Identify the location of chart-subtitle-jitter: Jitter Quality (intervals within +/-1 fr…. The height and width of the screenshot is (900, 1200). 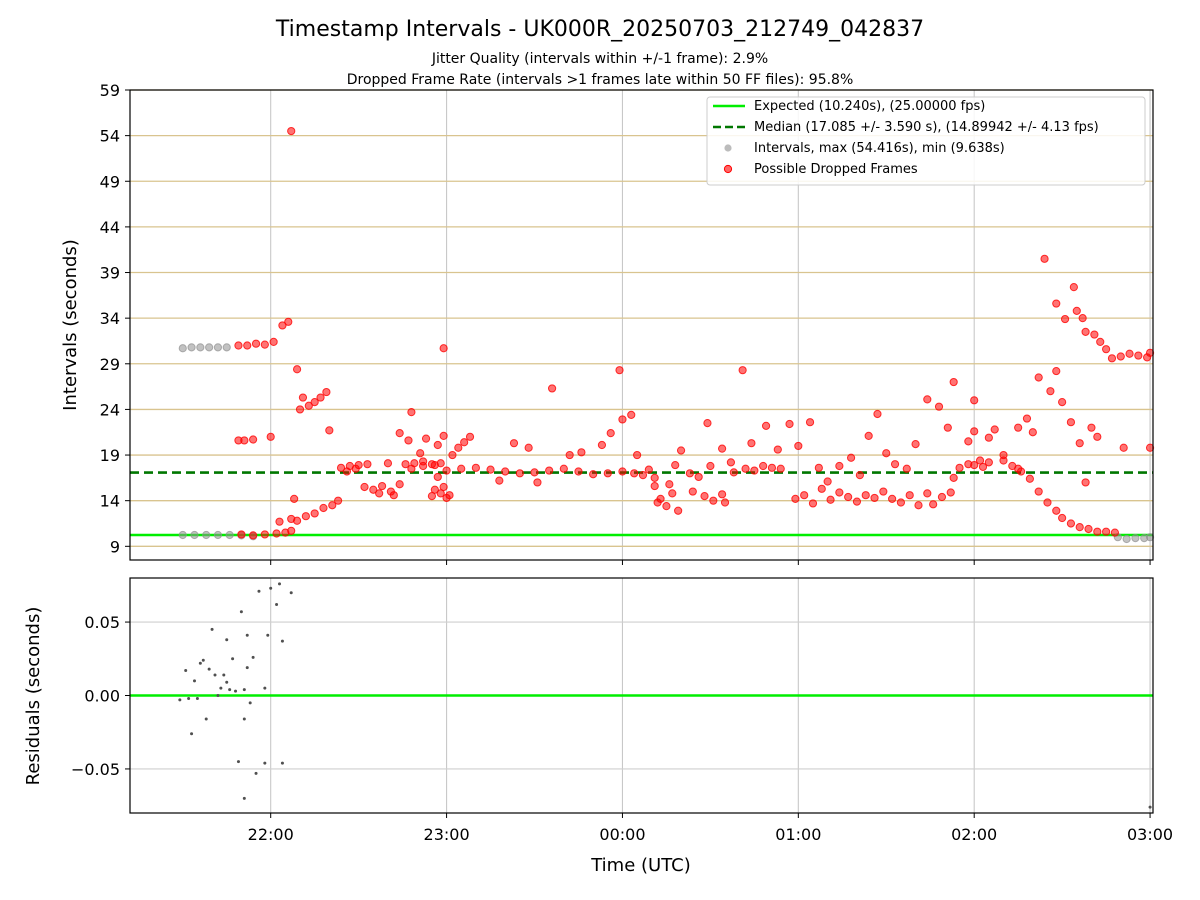
(599, 59).